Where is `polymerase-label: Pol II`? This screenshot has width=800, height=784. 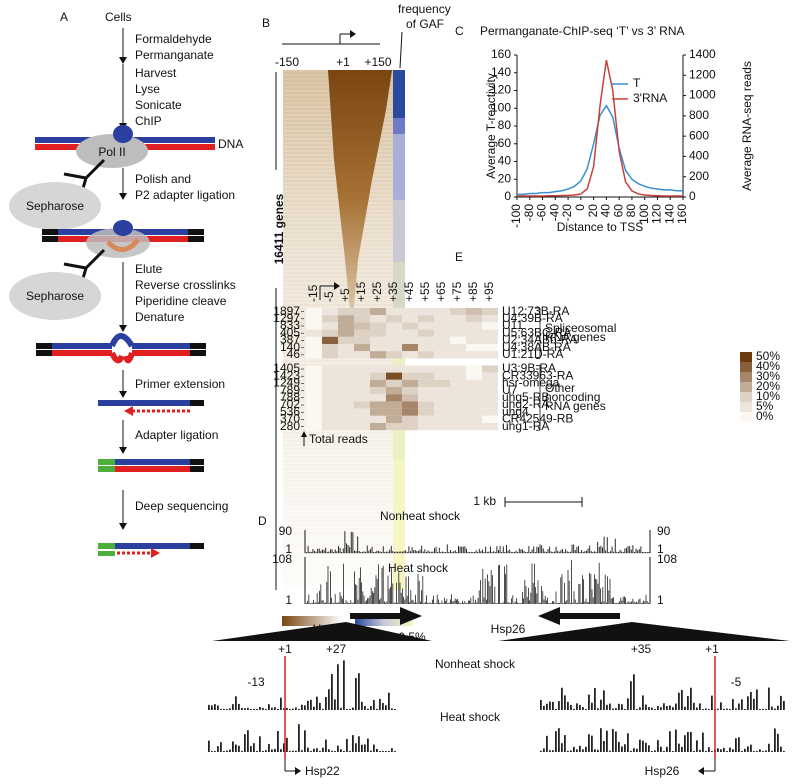
polymerase-label: Pol II is located at coordinates (111, 152).